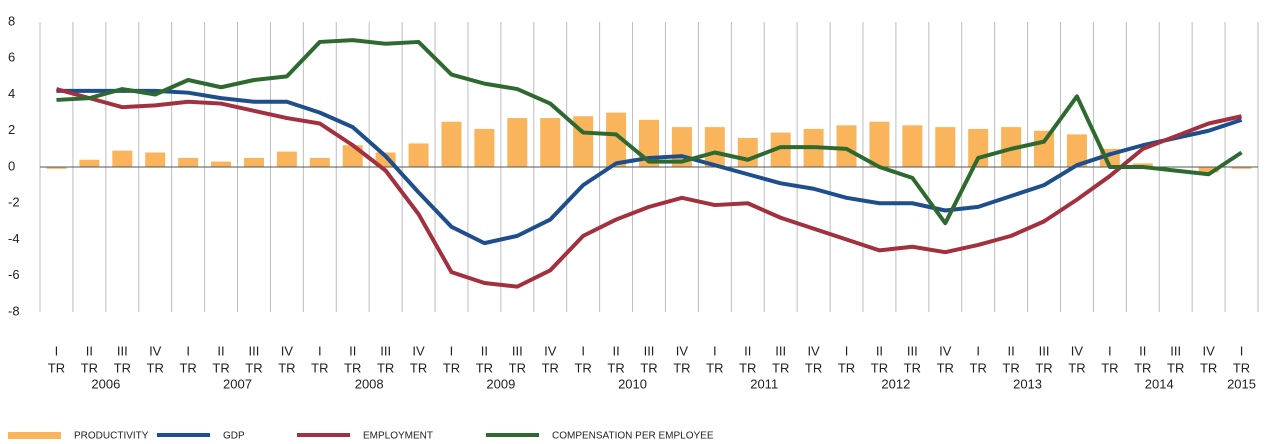  What do you see at coordinates (105, 383) in the screenshot?
I see `year-label: 2006` at bounding box center [105, 383].